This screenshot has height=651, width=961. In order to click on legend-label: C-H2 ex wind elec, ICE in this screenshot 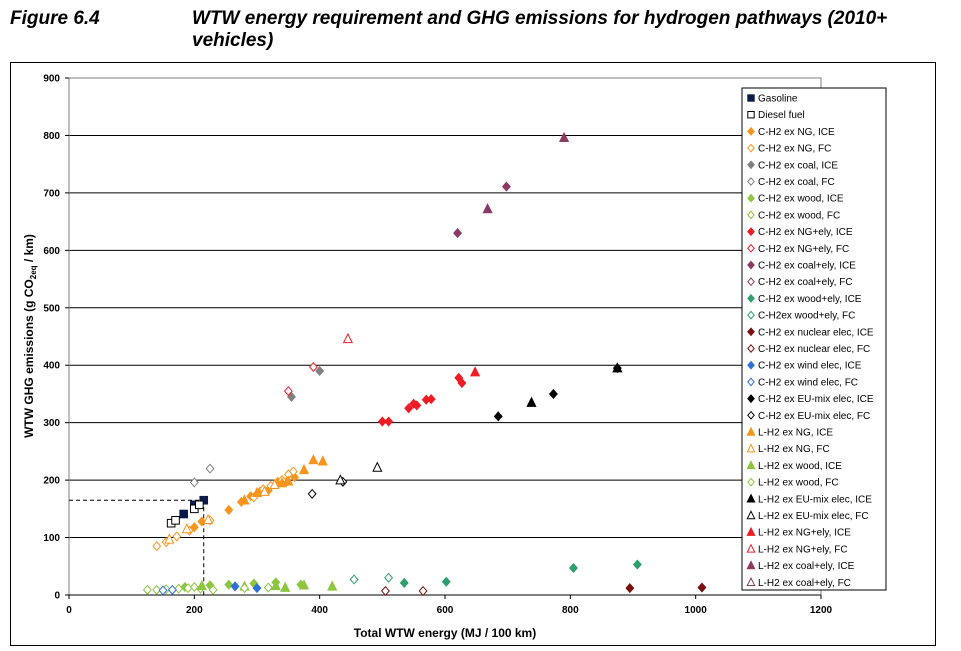, I will do `click(810, 366)`.